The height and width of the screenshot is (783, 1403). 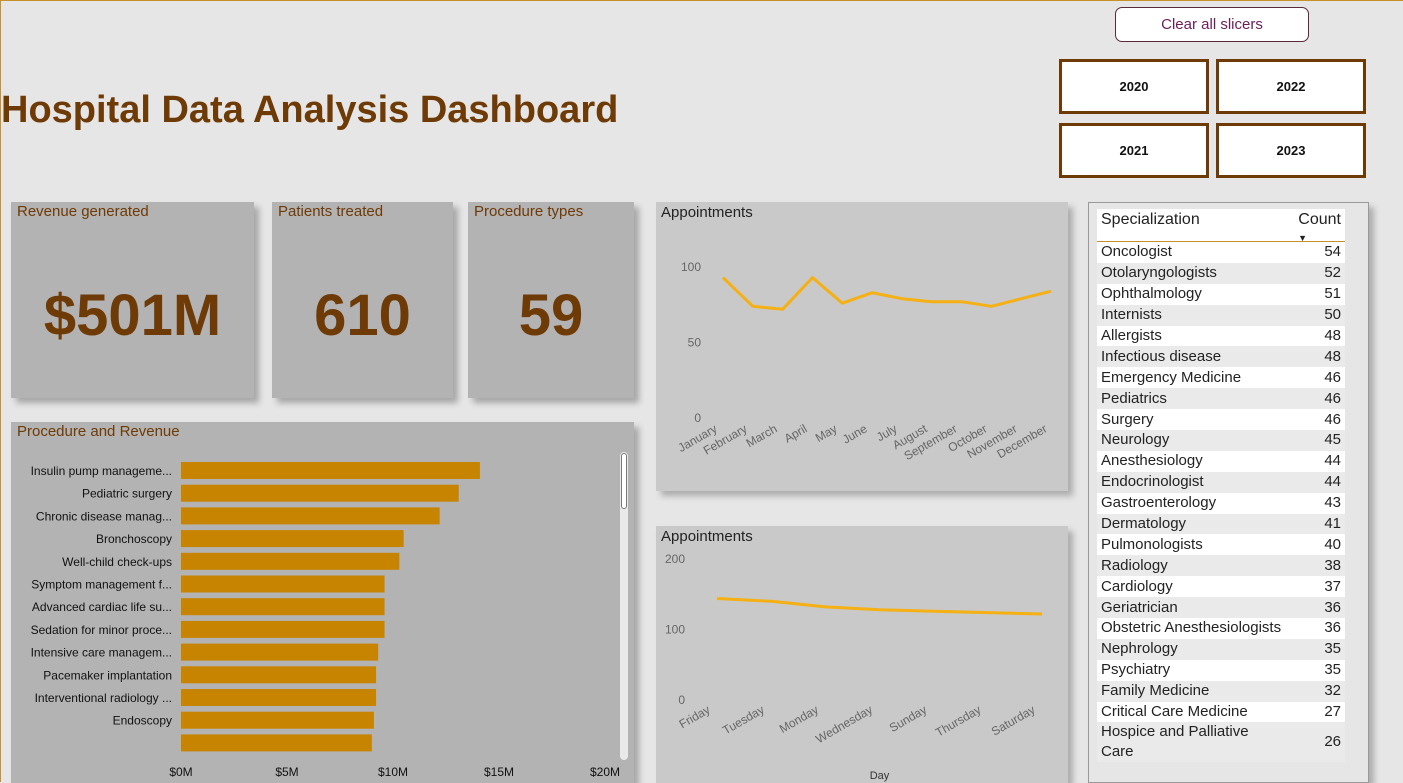 I want to click on count-cell: 38, so click(x=1316, y=566).